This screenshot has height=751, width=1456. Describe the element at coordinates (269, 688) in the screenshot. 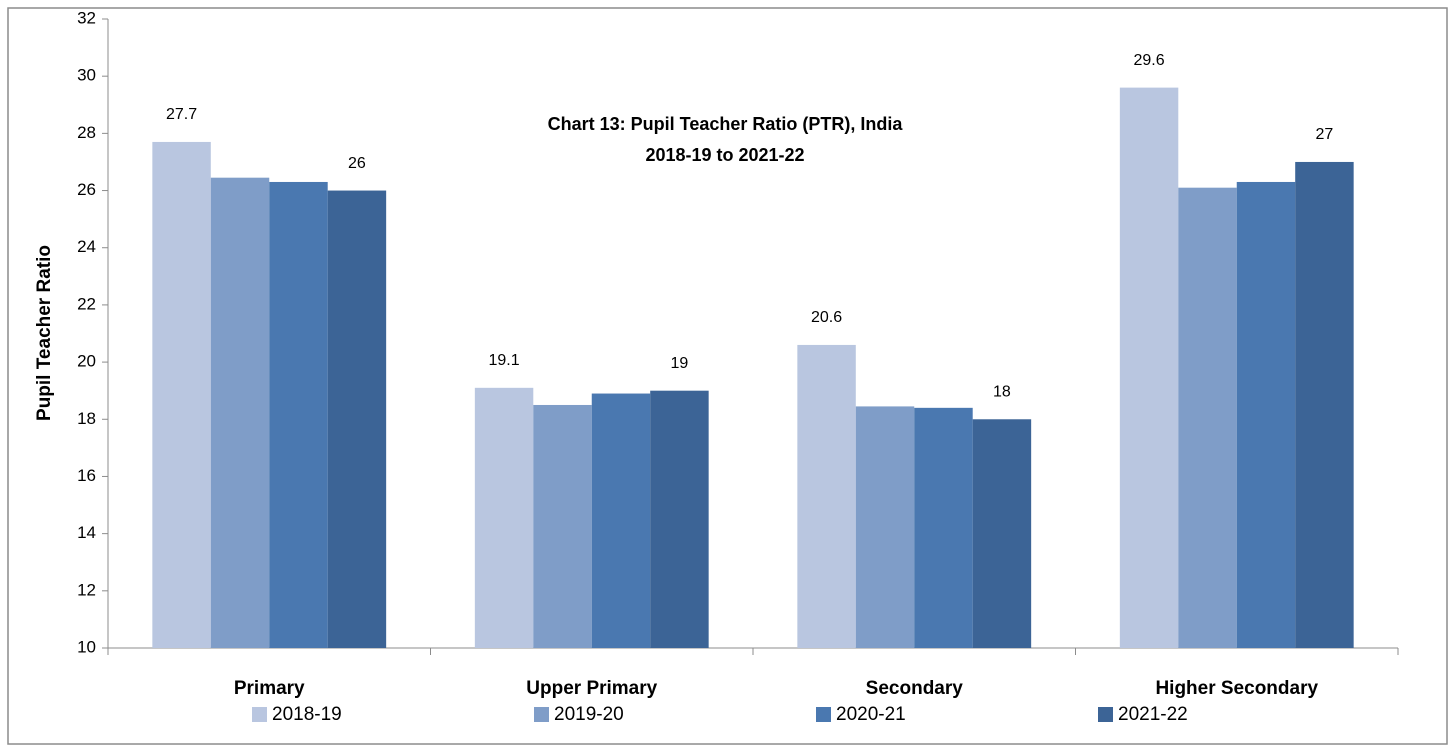

I see `x-tick-label: Primary` at that location.